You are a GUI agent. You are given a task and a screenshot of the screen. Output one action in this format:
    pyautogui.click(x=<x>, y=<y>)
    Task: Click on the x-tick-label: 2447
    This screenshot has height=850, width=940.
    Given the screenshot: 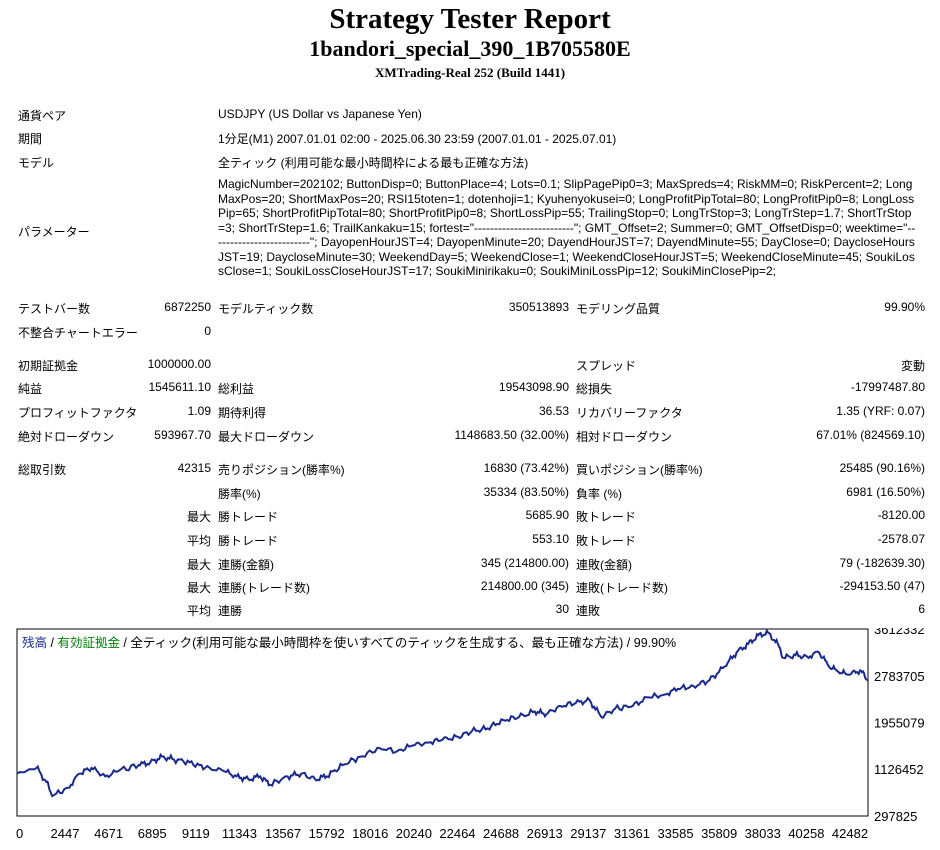 What is the action you would take?
    pyautogui.click(x=65, y=833)
    